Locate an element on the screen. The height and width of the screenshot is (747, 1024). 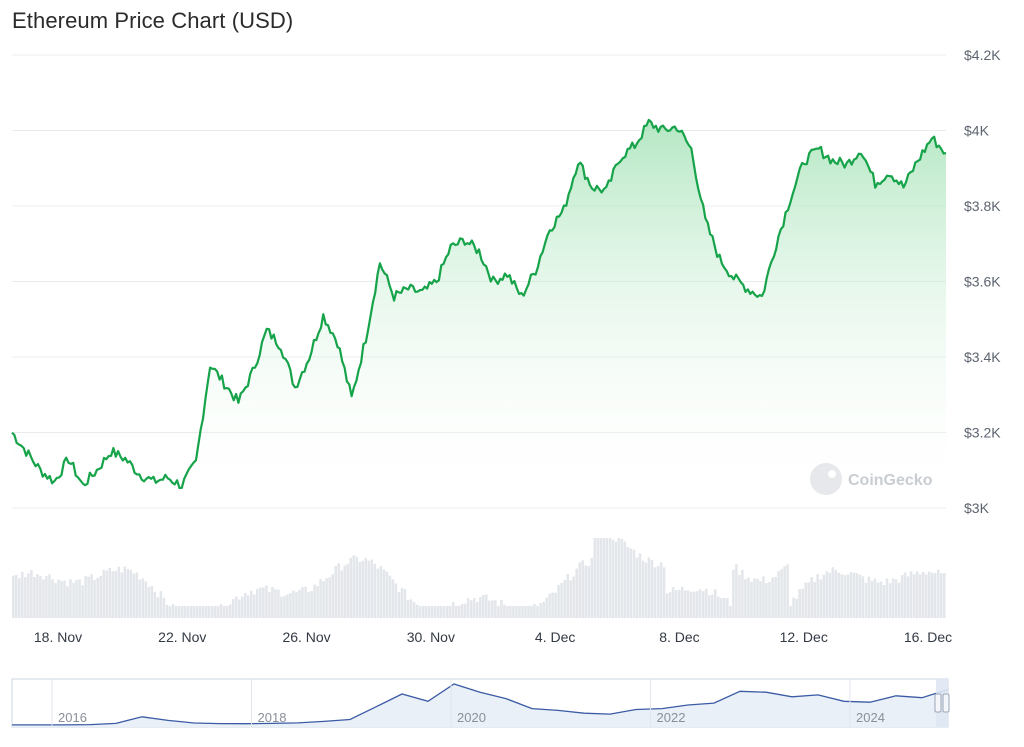
x-tick-label: 12. Dec is located at coordinates (804, 637).